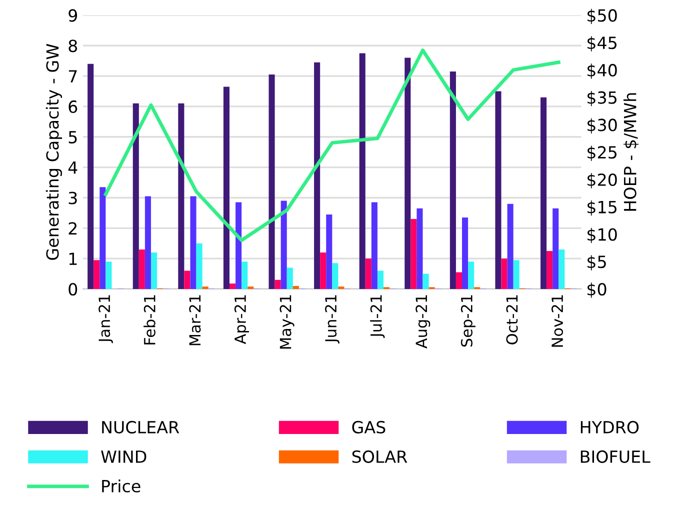 The image size is (692, 507). What do you see at coordinates (558, 321) in the screenshot?
I see `x-tick-label: Nov-21` at bounding box center [558, 321].